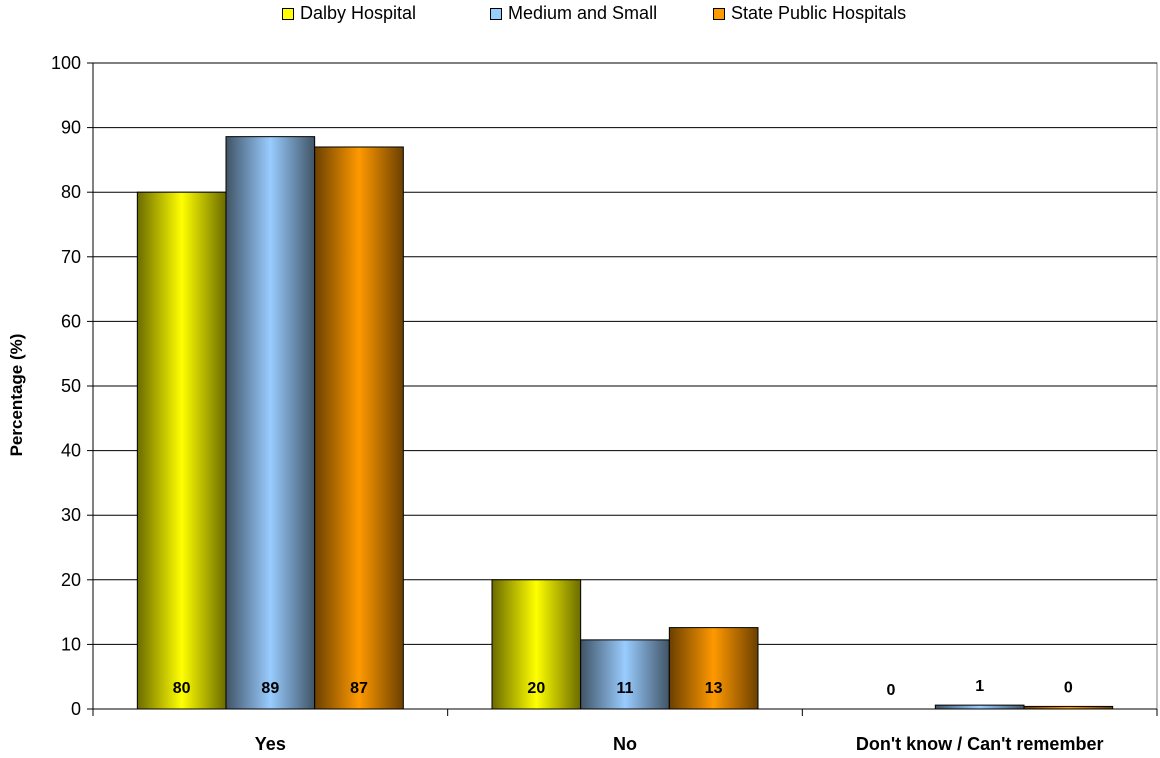 The image size is (1160, 758). What do you see at coordinates (76, 709) in the screenshot?
I see `y-tick-label: 0` at bounding box center [76, 709].